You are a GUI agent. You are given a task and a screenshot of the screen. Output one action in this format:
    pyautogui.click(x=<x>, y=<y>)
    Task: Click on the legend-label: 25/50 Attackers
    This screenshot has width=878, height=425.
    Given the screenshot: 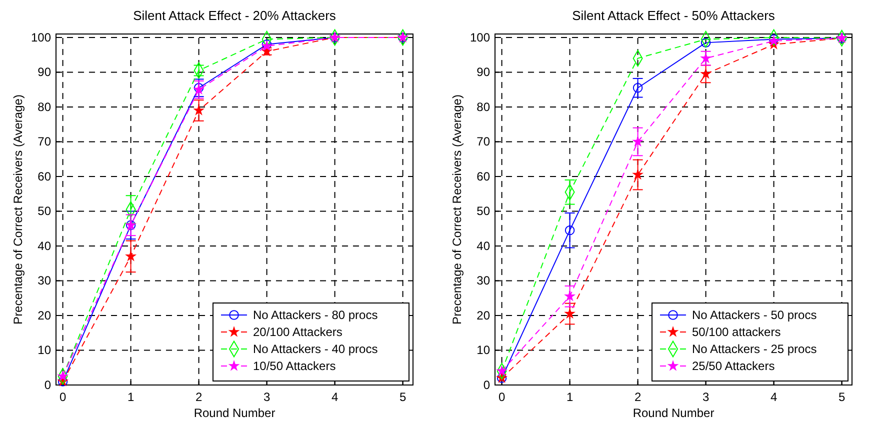 What is the action you would take?
    pyautogui.click(x=733, y=366)
    